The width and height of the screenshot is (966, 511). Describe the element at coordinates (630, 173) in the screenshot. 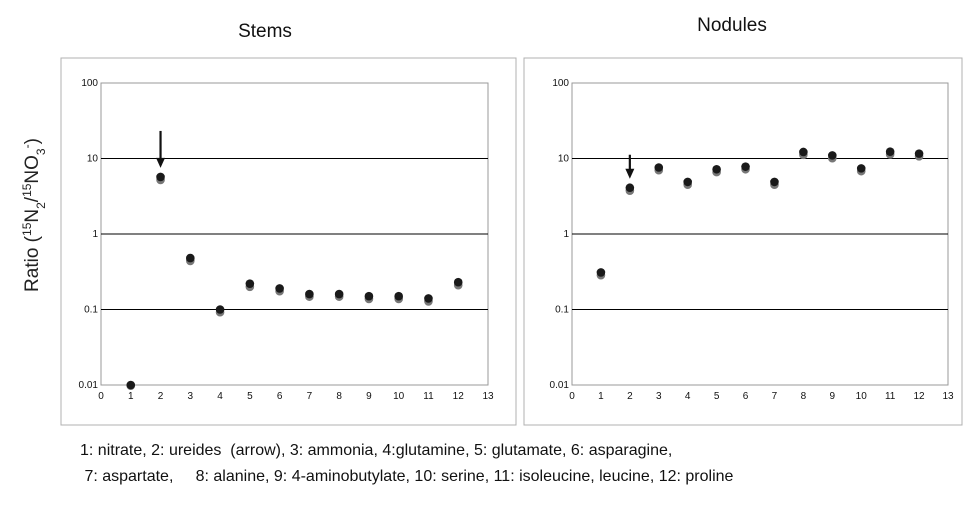

I see `nodules-arrow-head` at that location.